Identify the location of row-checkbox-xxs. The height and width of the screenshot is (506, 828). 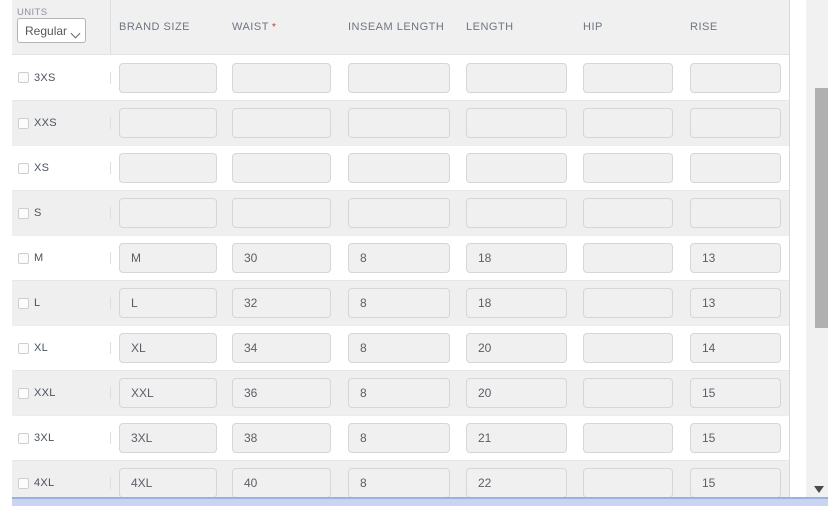
(23, 123).